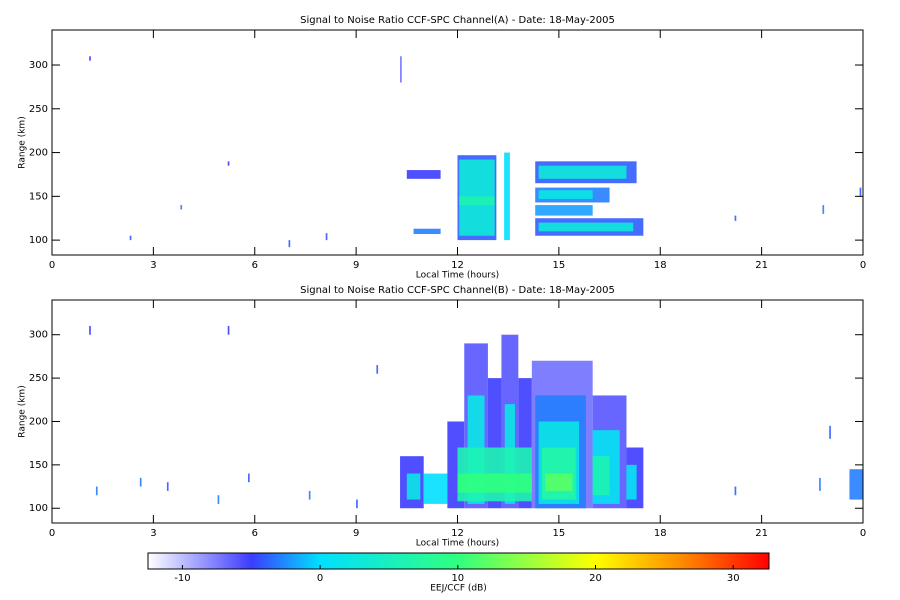 The image size is (900, 600). I want to click on colorbar-tick-label: 10, so click(457, 578).